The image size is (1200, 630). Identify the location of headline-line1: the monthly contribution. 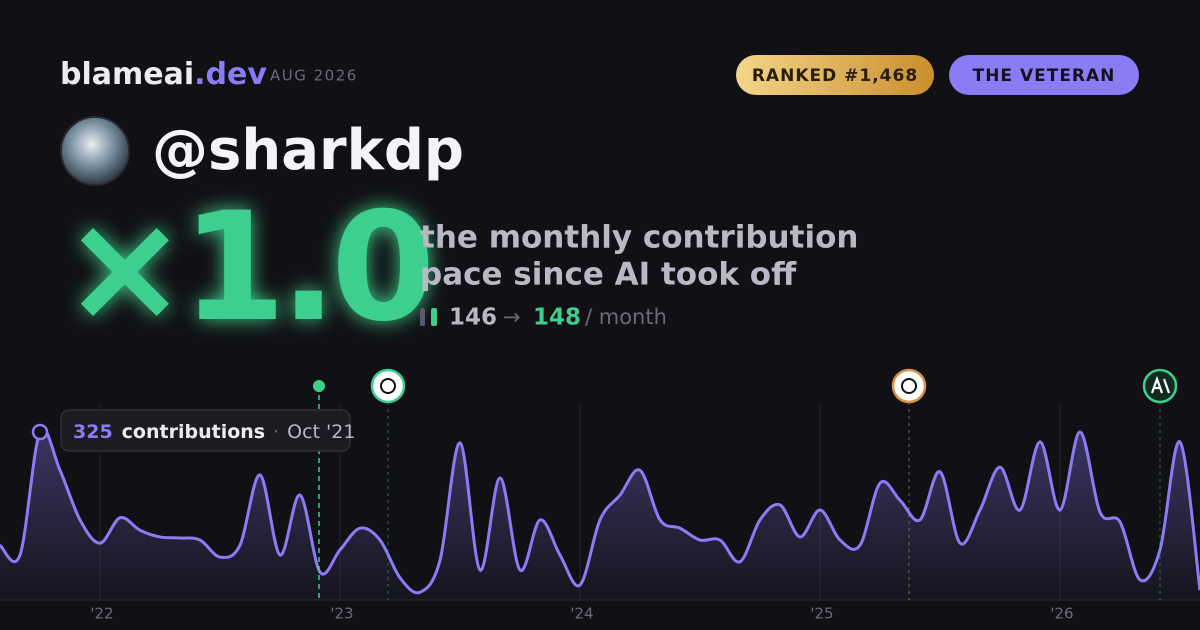
(639, 238).